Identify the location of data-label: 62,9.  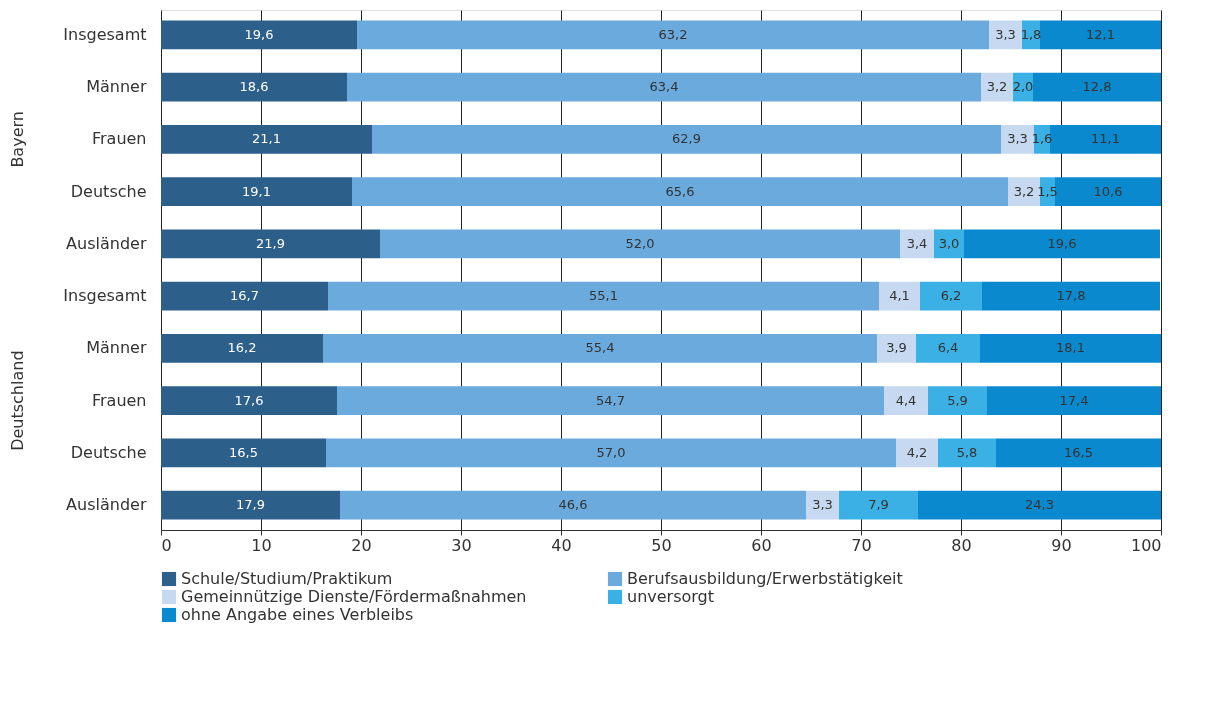
(686, 139).